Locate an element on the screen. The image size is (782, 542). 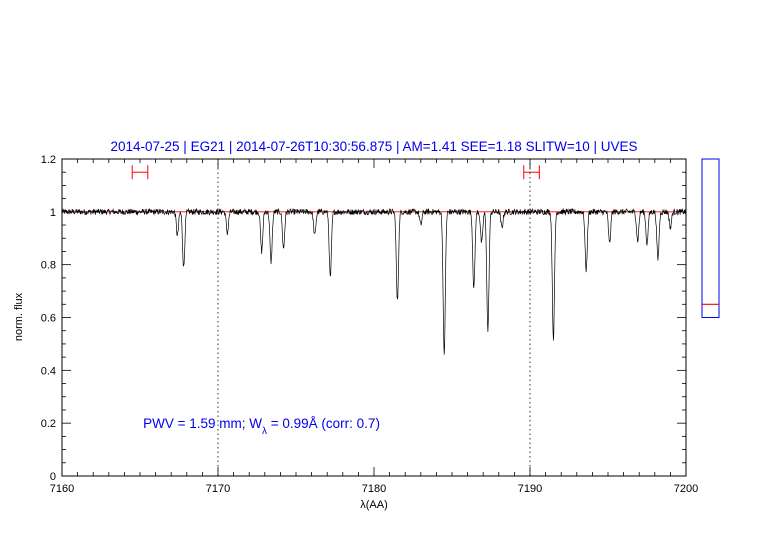
y-tick-label: 1.2 is located at coordinates (48, 160).